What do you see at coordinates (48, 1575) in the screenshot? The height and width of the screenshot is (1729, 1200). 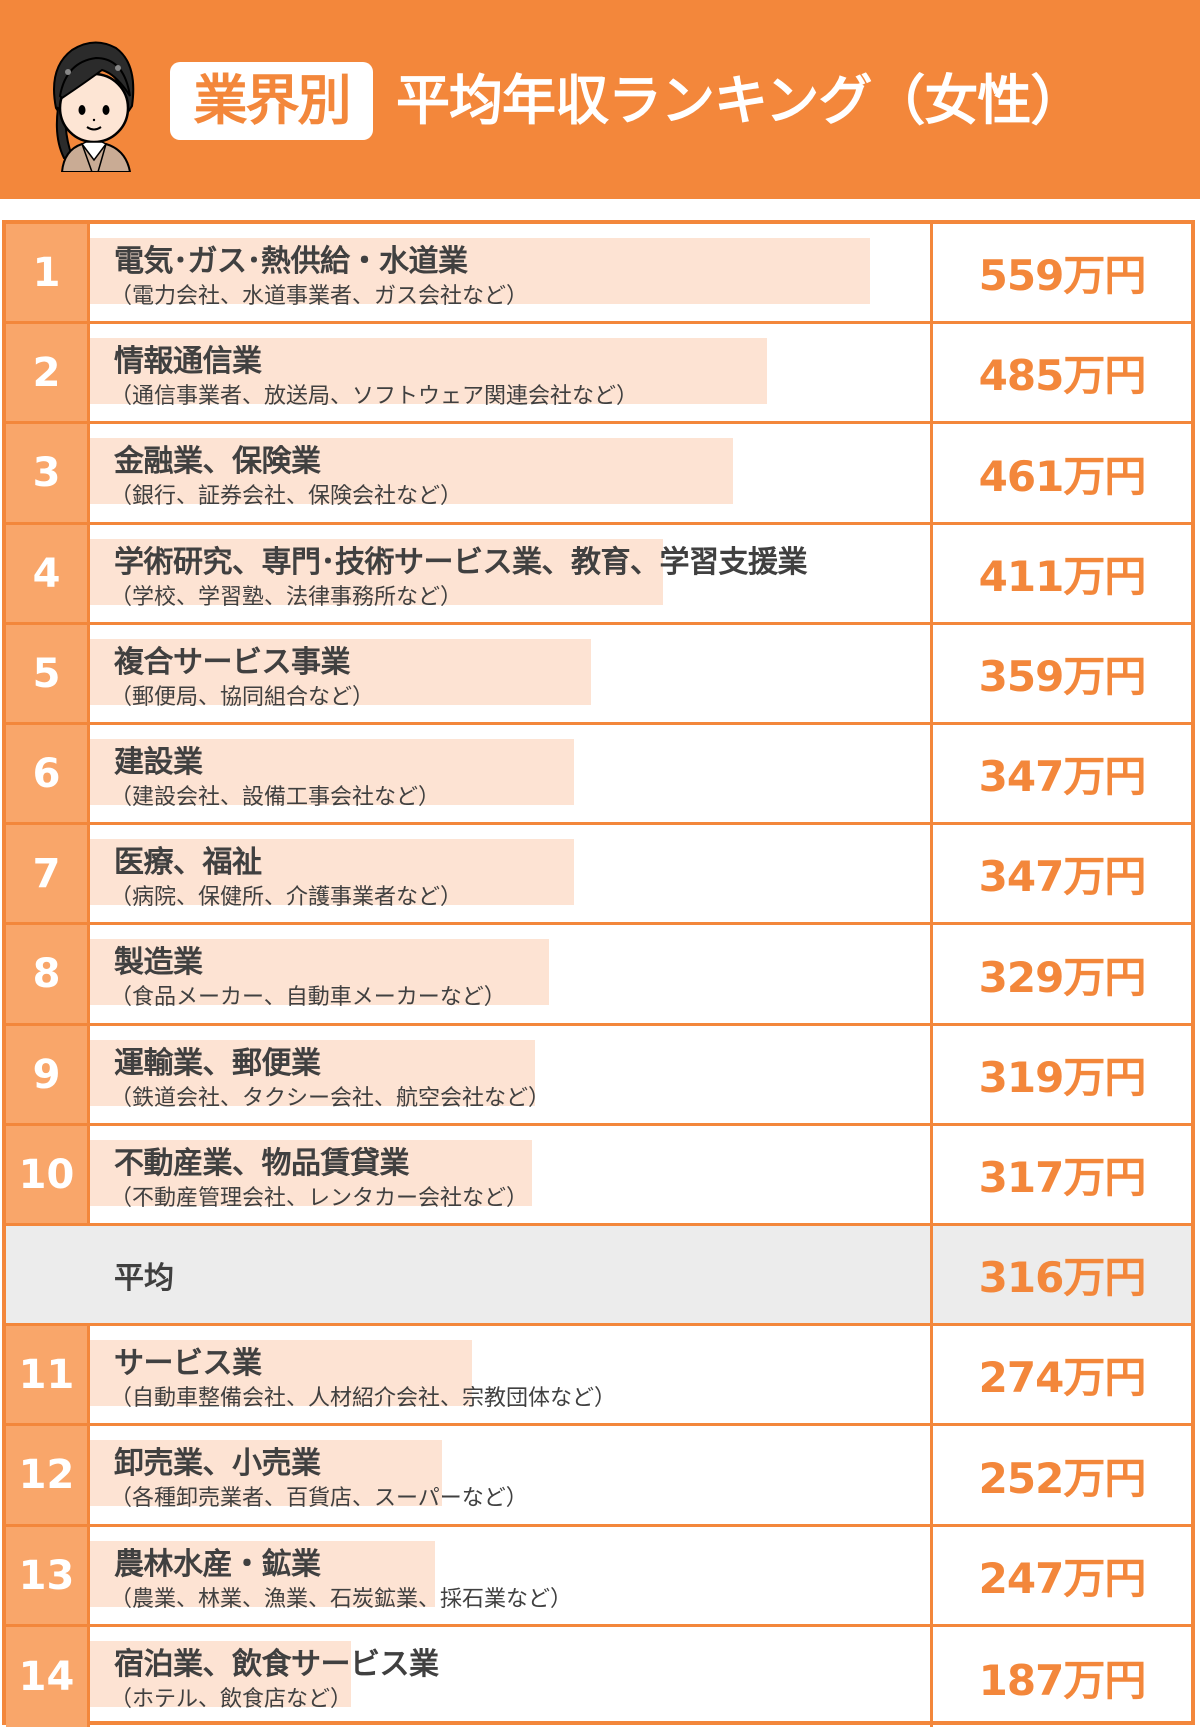 I see `rank-number: 13` at bounding box center [48, 1575].